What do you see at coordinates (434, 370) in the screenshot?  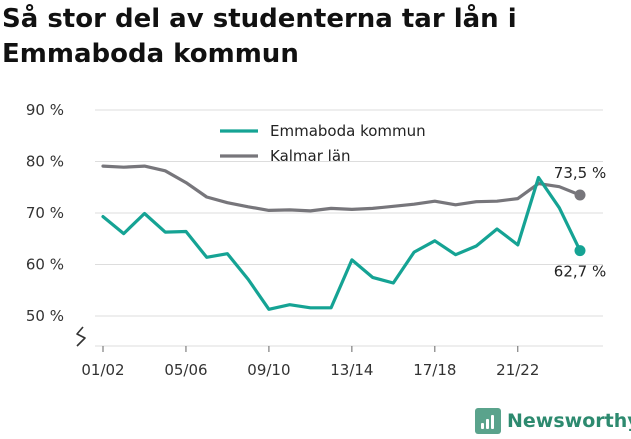 I see `x-tick-label: 17/18` at bounding box center [434, 370].